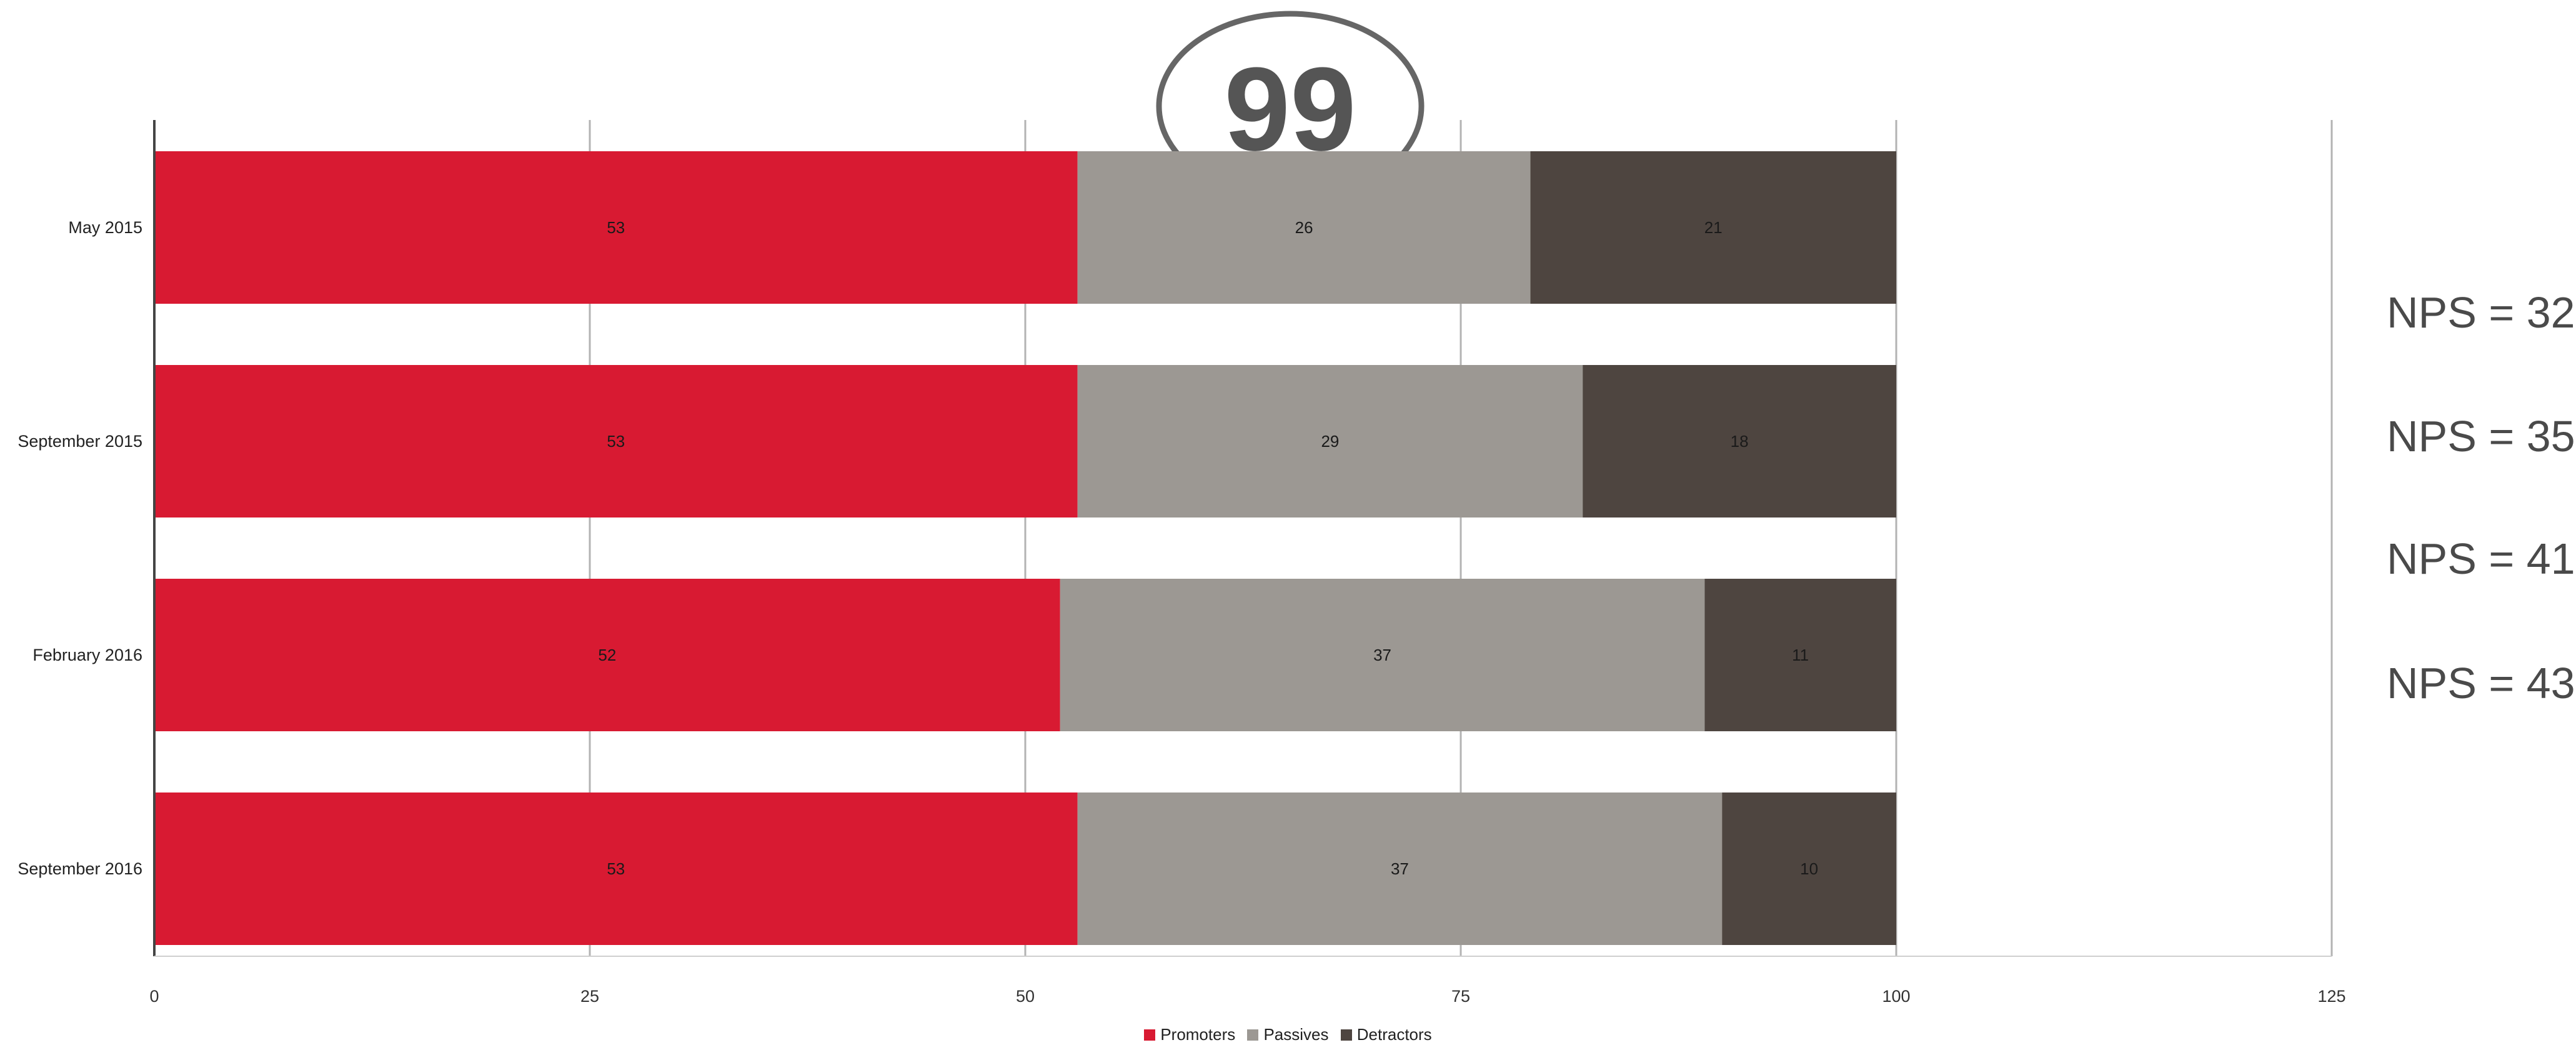 Image resolution: width=2576 pixels, height=1045 pixels. I want to click on data-label-passives-2: 37, so click(1382, 655).